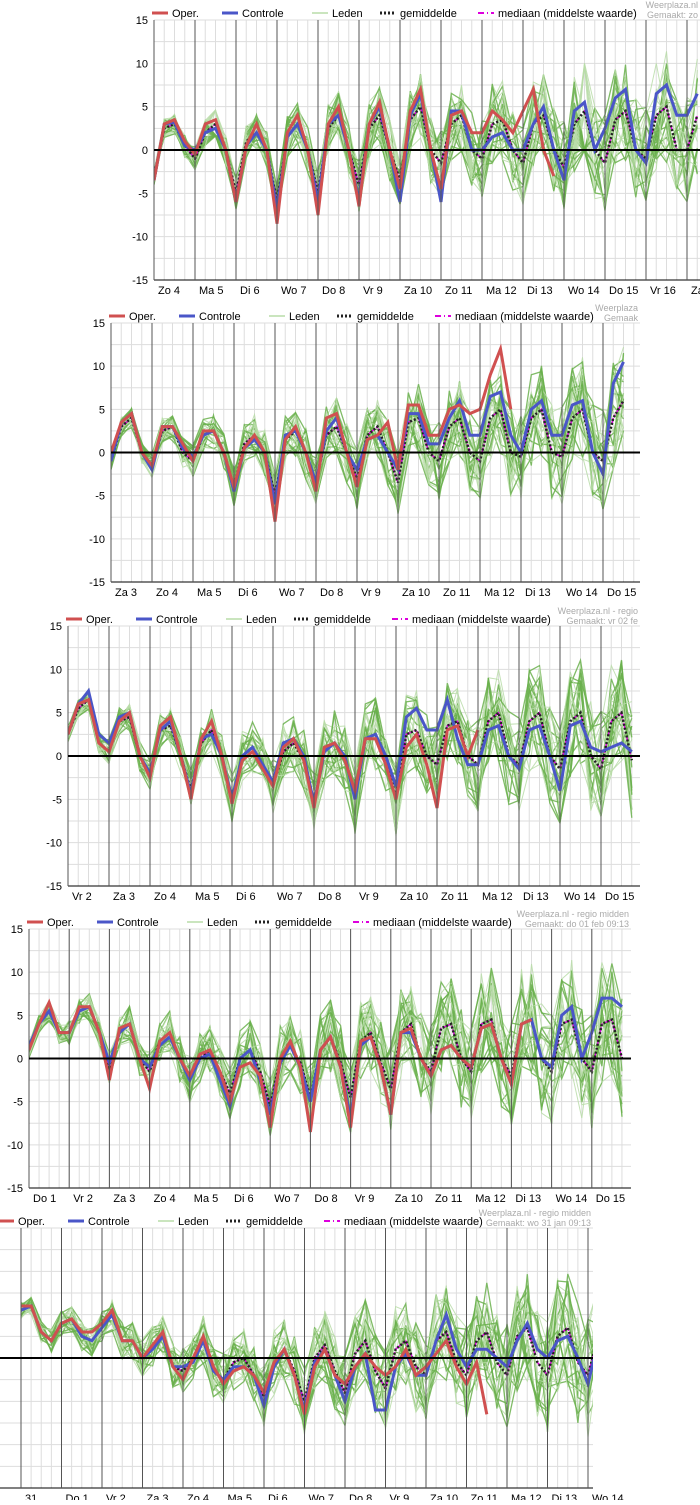 Image resolution: width=700 pixels, height=1505 pixels. What do you see at coordinates (83, 1199) in the screenshot?
I see `day-label: Vr 2` at bounding box center [83, 1199].